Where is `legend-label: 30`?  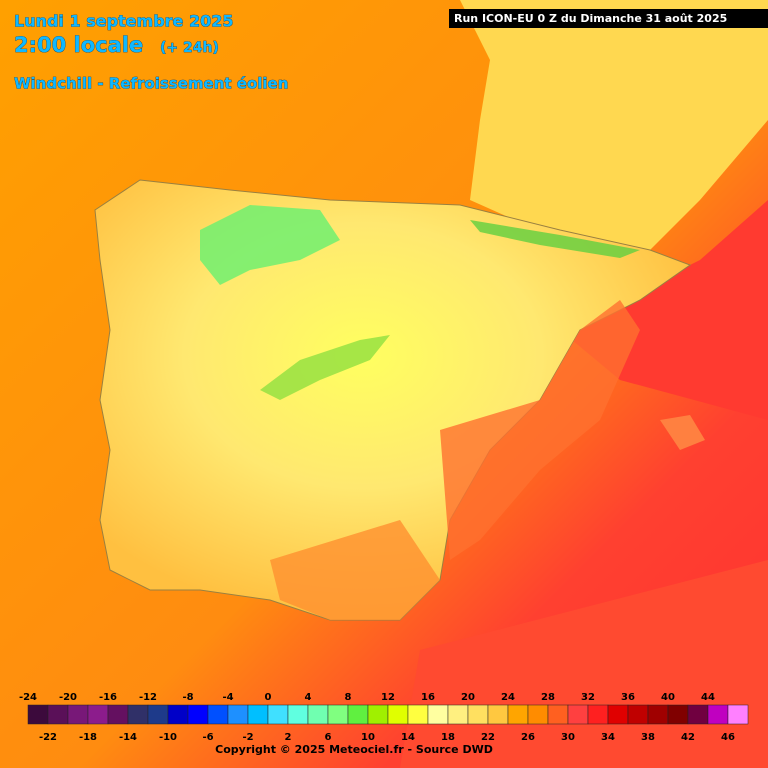
legend-label: 30 is located at coordinates (568, 737).